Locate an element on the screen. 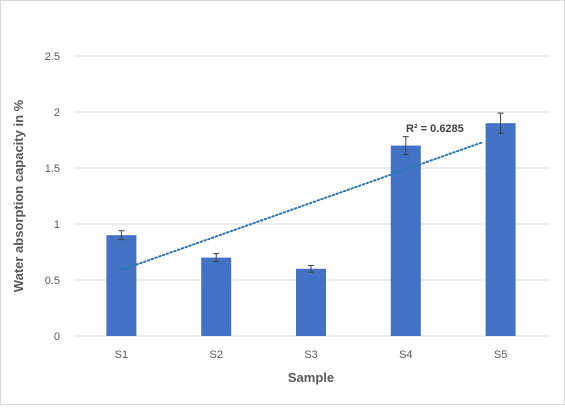  y-tick-label: 2 is located at coordinates (57, 113).